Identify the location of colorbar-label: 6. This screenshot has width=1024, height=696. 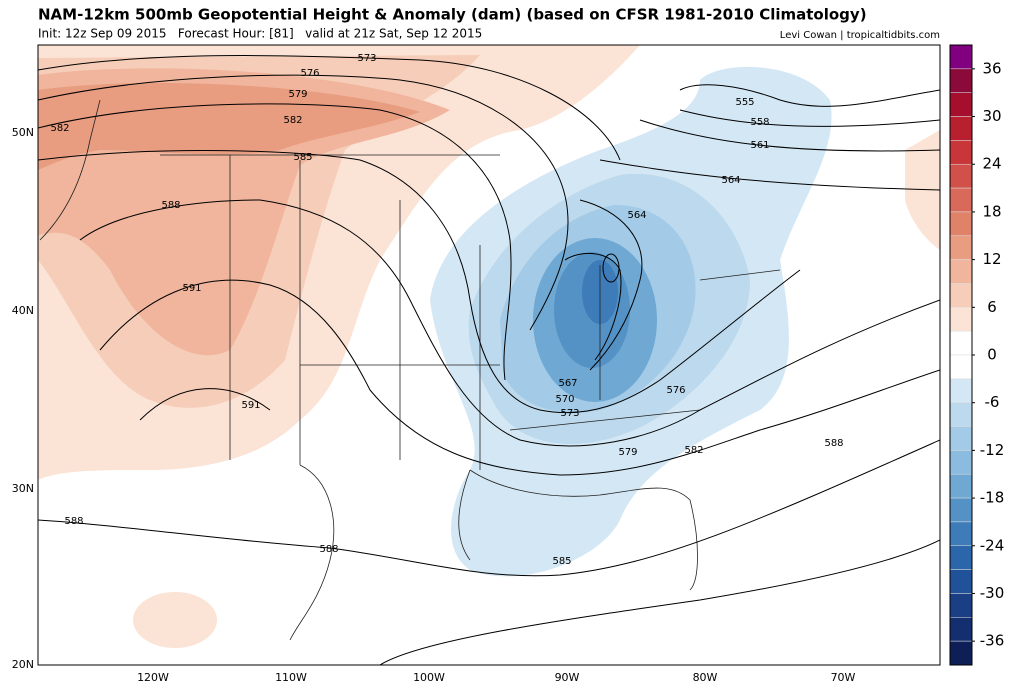
(992, 307).